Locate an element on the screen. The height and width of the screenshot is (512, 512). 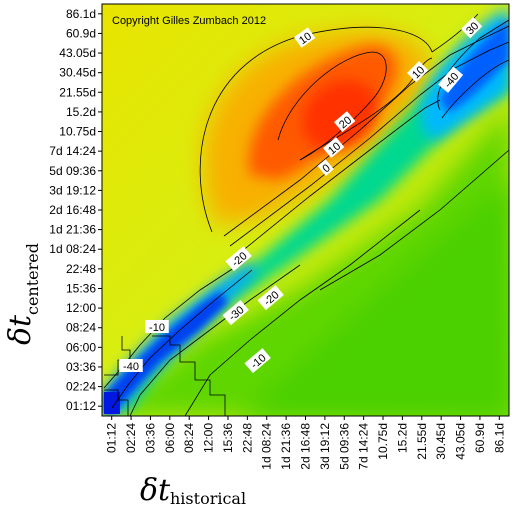
x-tick-label: 5d 09:36 is located at coordinates (344, 446).